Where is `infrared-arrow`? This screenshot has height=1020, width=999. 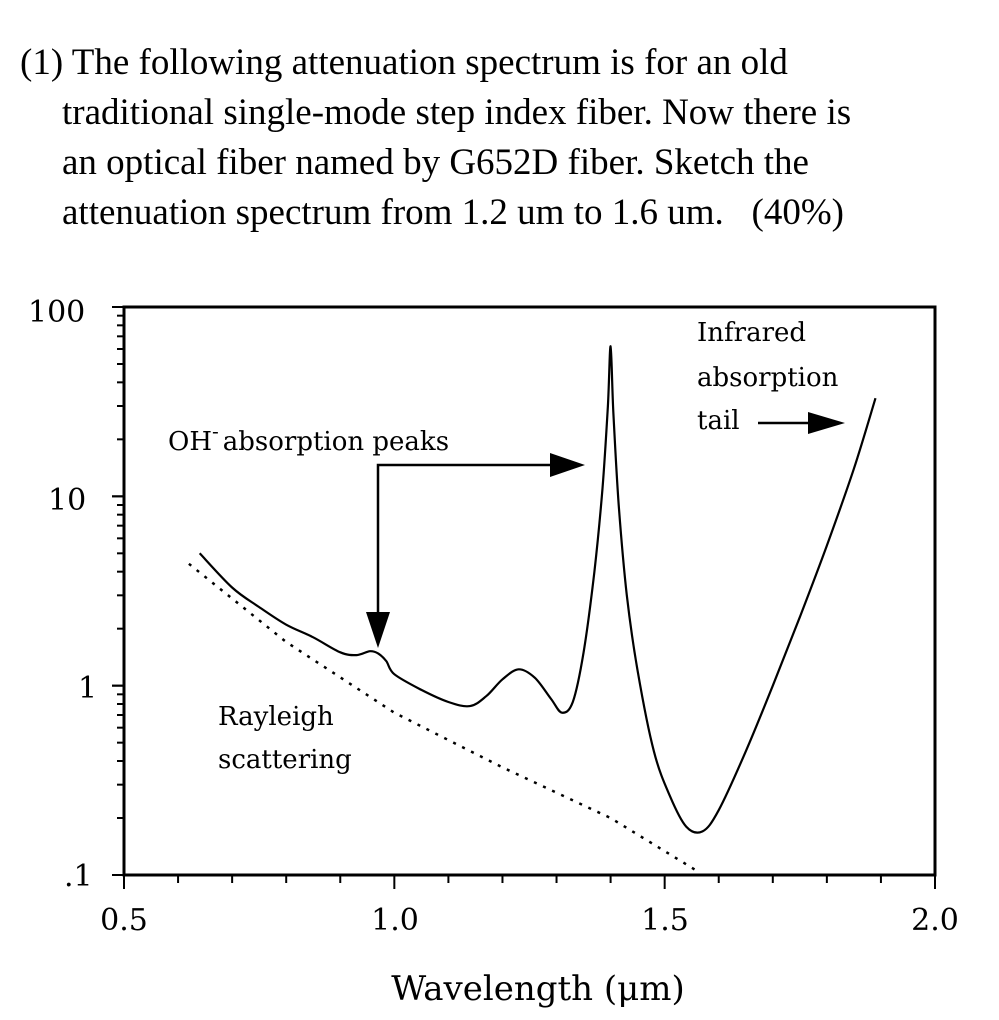 infrared-arrow is located at coordinates (801, 423).